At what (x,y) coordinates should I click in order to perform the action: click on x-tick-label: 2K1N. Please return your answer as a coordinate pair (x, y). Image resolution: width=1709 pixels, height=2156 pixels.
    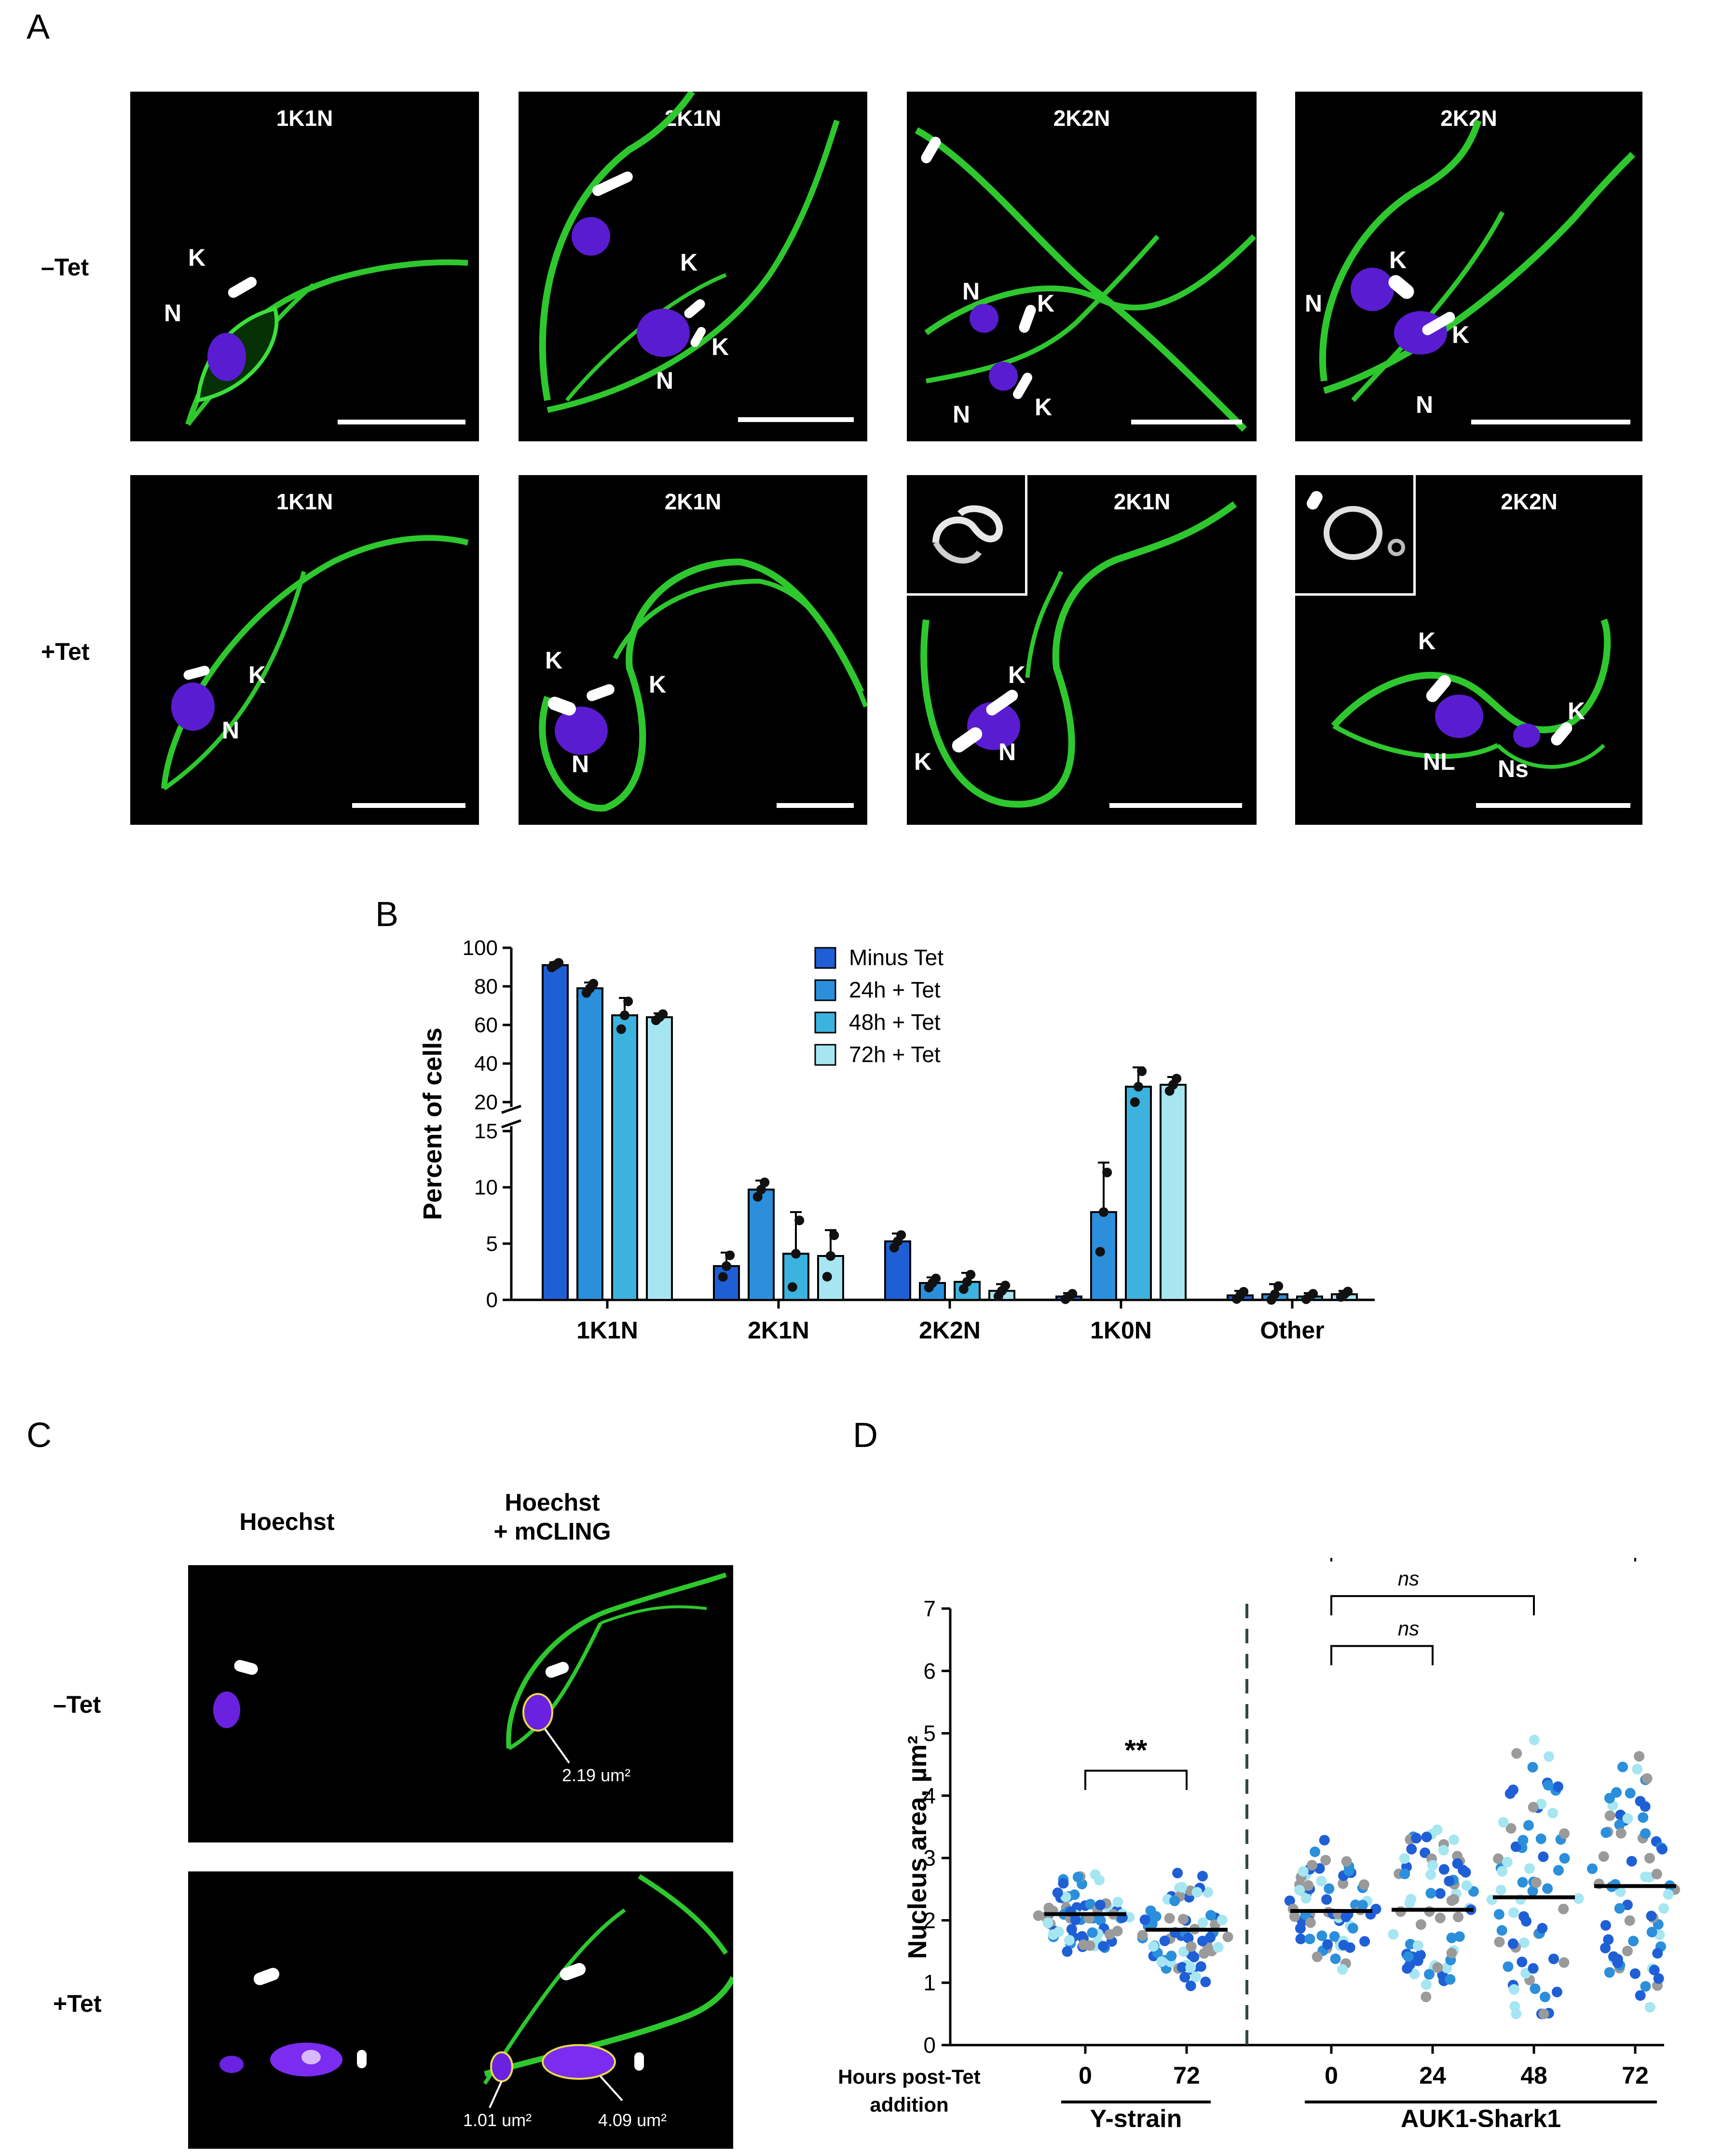
    Looking at the image, I should click on (778, 1330).